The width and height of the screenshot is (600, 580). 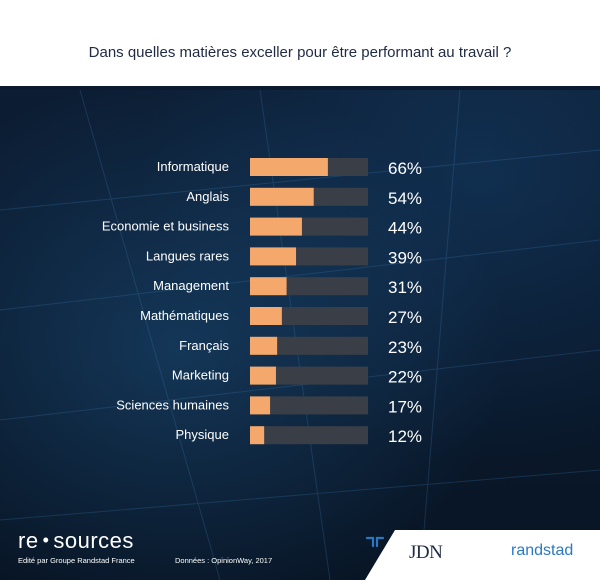 I want to click on jdn-logo: JDN, so click(x=426, y=552).